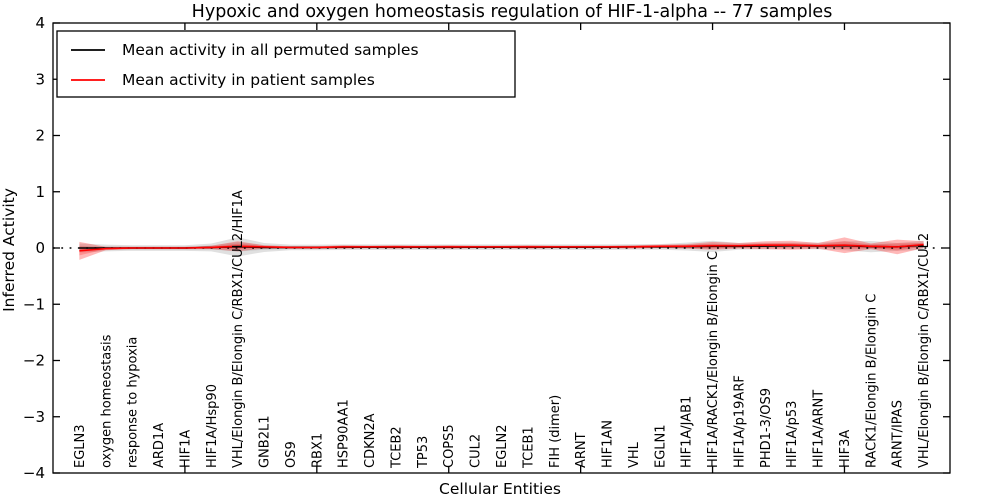  Describe the element at coordinates (133, 402) in the screenshot. I see `x-category-label: response to hypoxia` at that location.